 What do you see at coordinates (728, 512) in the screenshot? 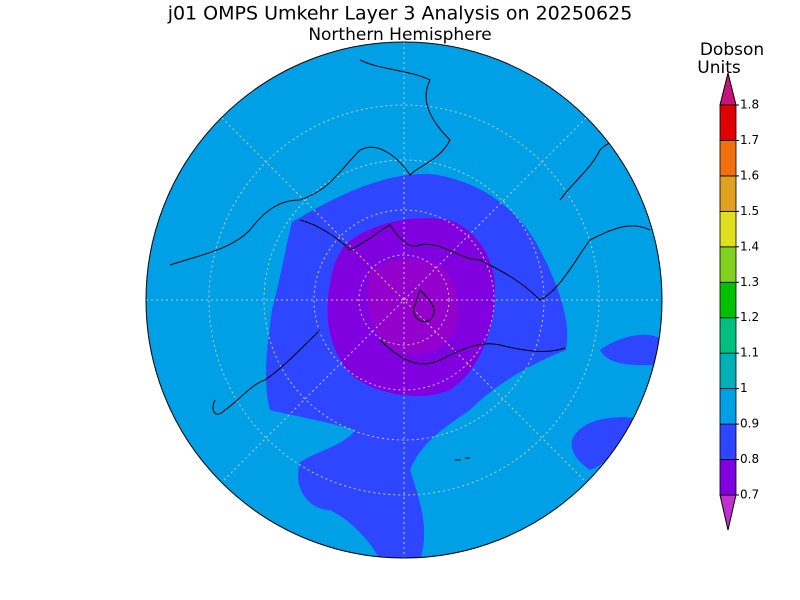
I see `colorbar-extend-low` at bounding box center [728, 512].